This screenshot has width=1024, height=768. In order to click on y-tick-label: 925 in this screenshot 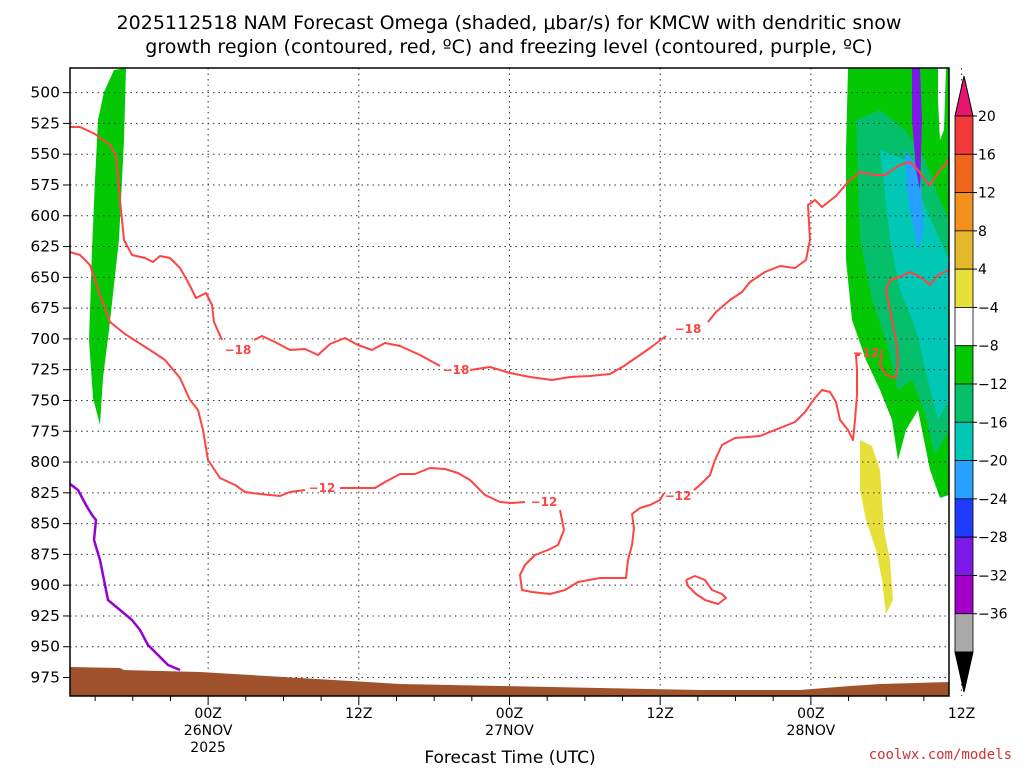, I will do `click(45, 616)`.